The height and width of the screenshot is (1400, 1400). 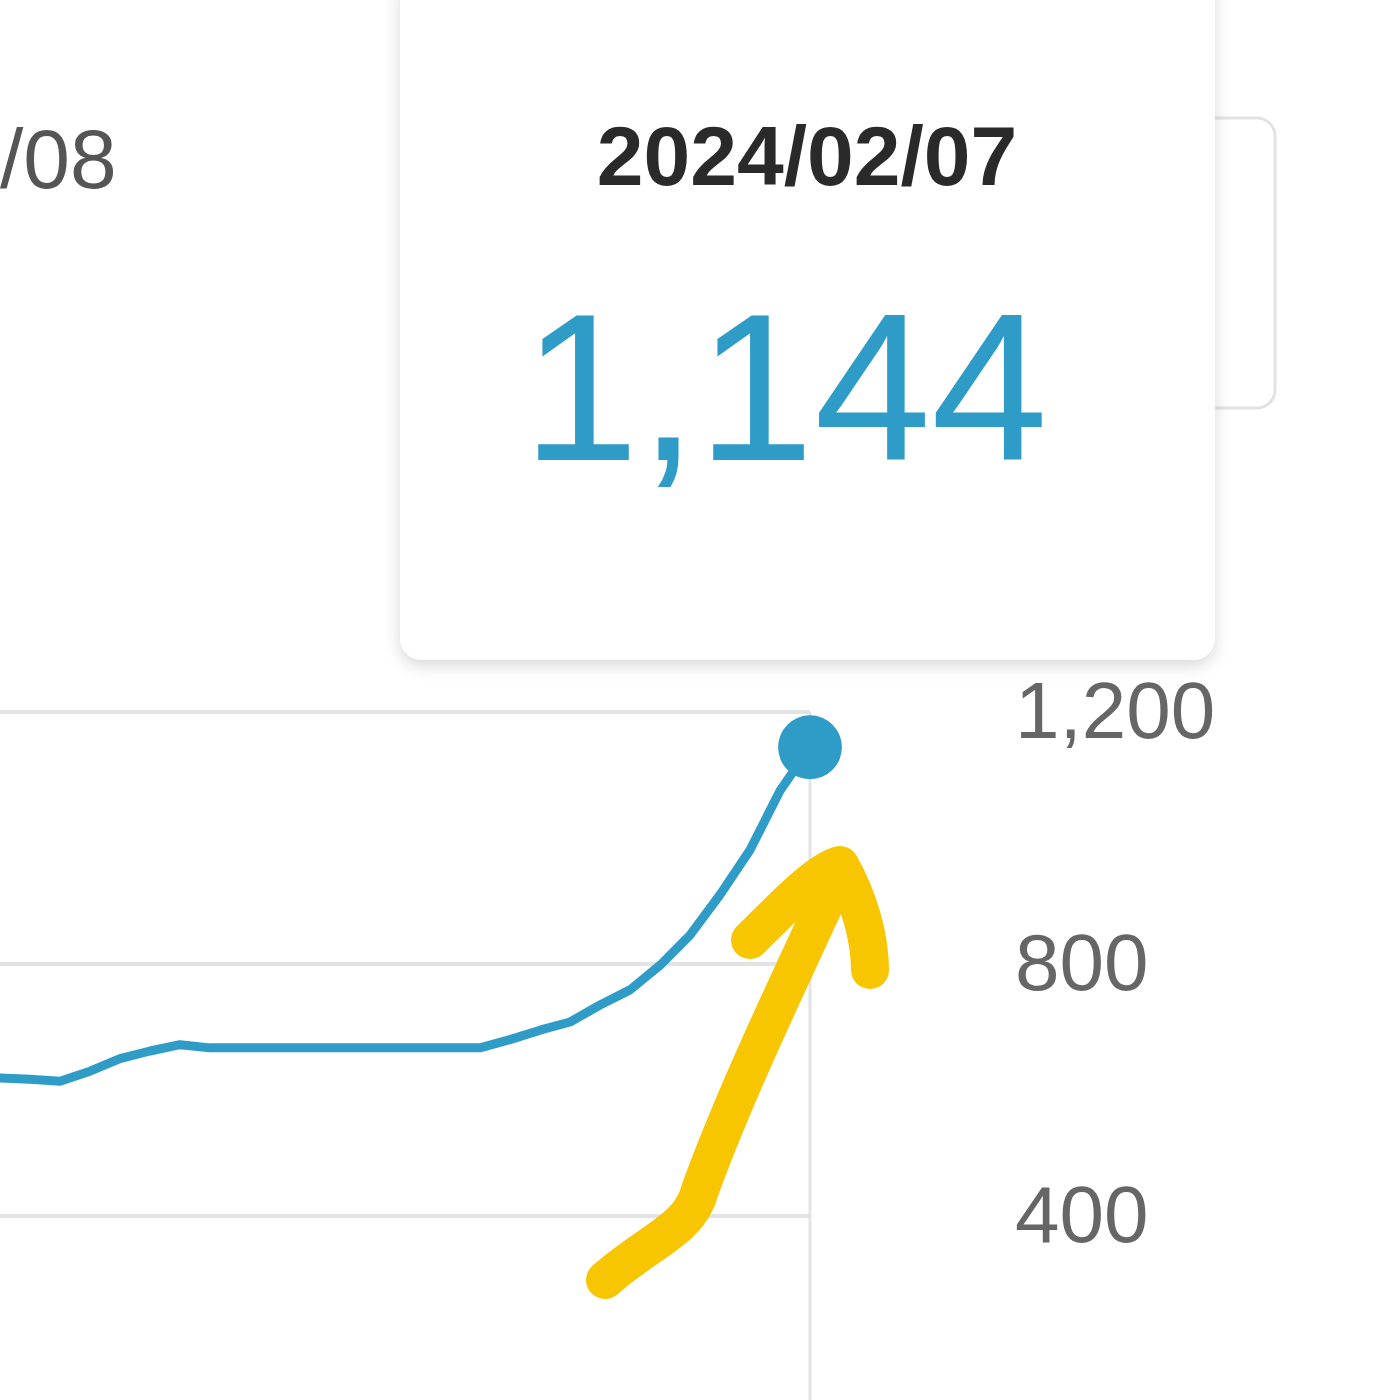 What do you see at coordinates (58, 159) in the screenshot?
I see `text: /08` at bounding box center [58, 159].